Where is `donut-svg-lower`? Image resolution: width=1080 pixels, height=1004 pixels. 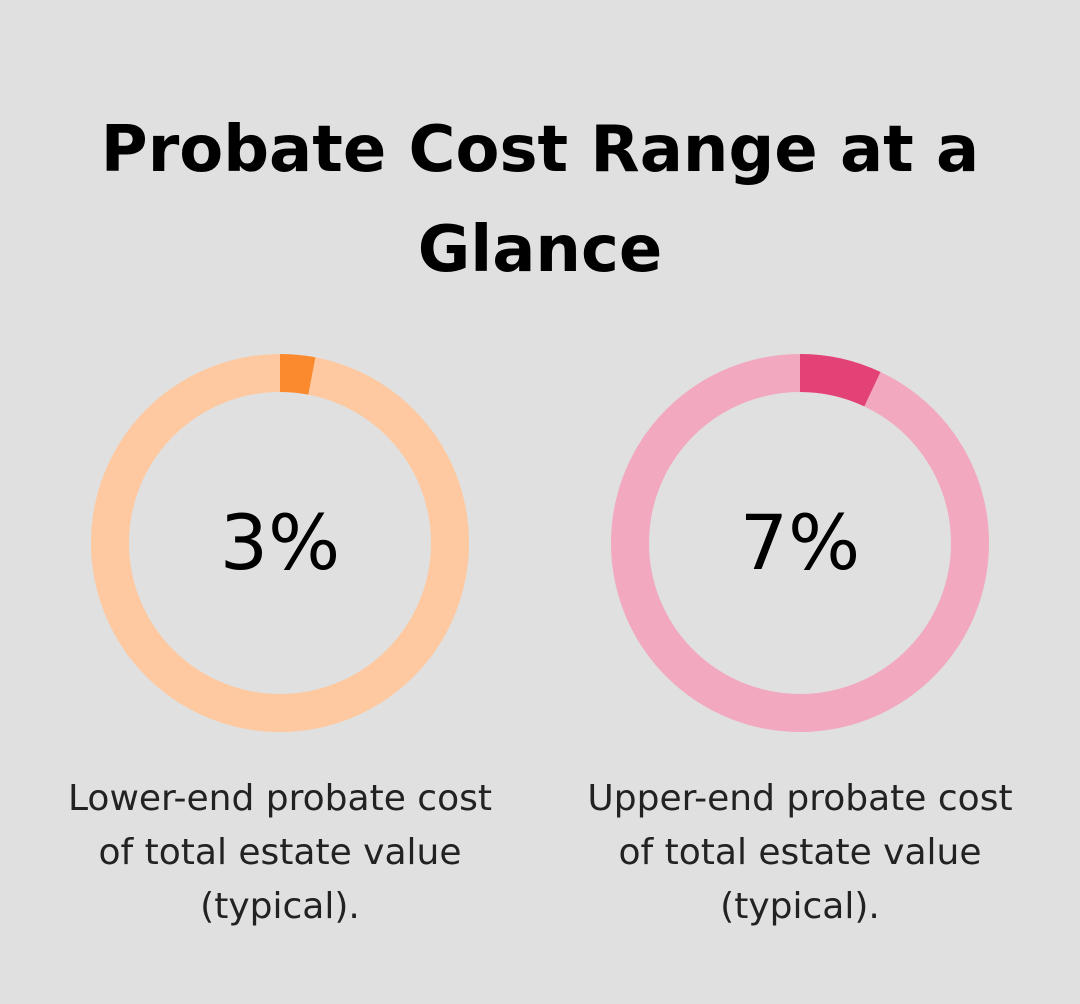
donut-svg-lower is located at coordinates (280, 543).